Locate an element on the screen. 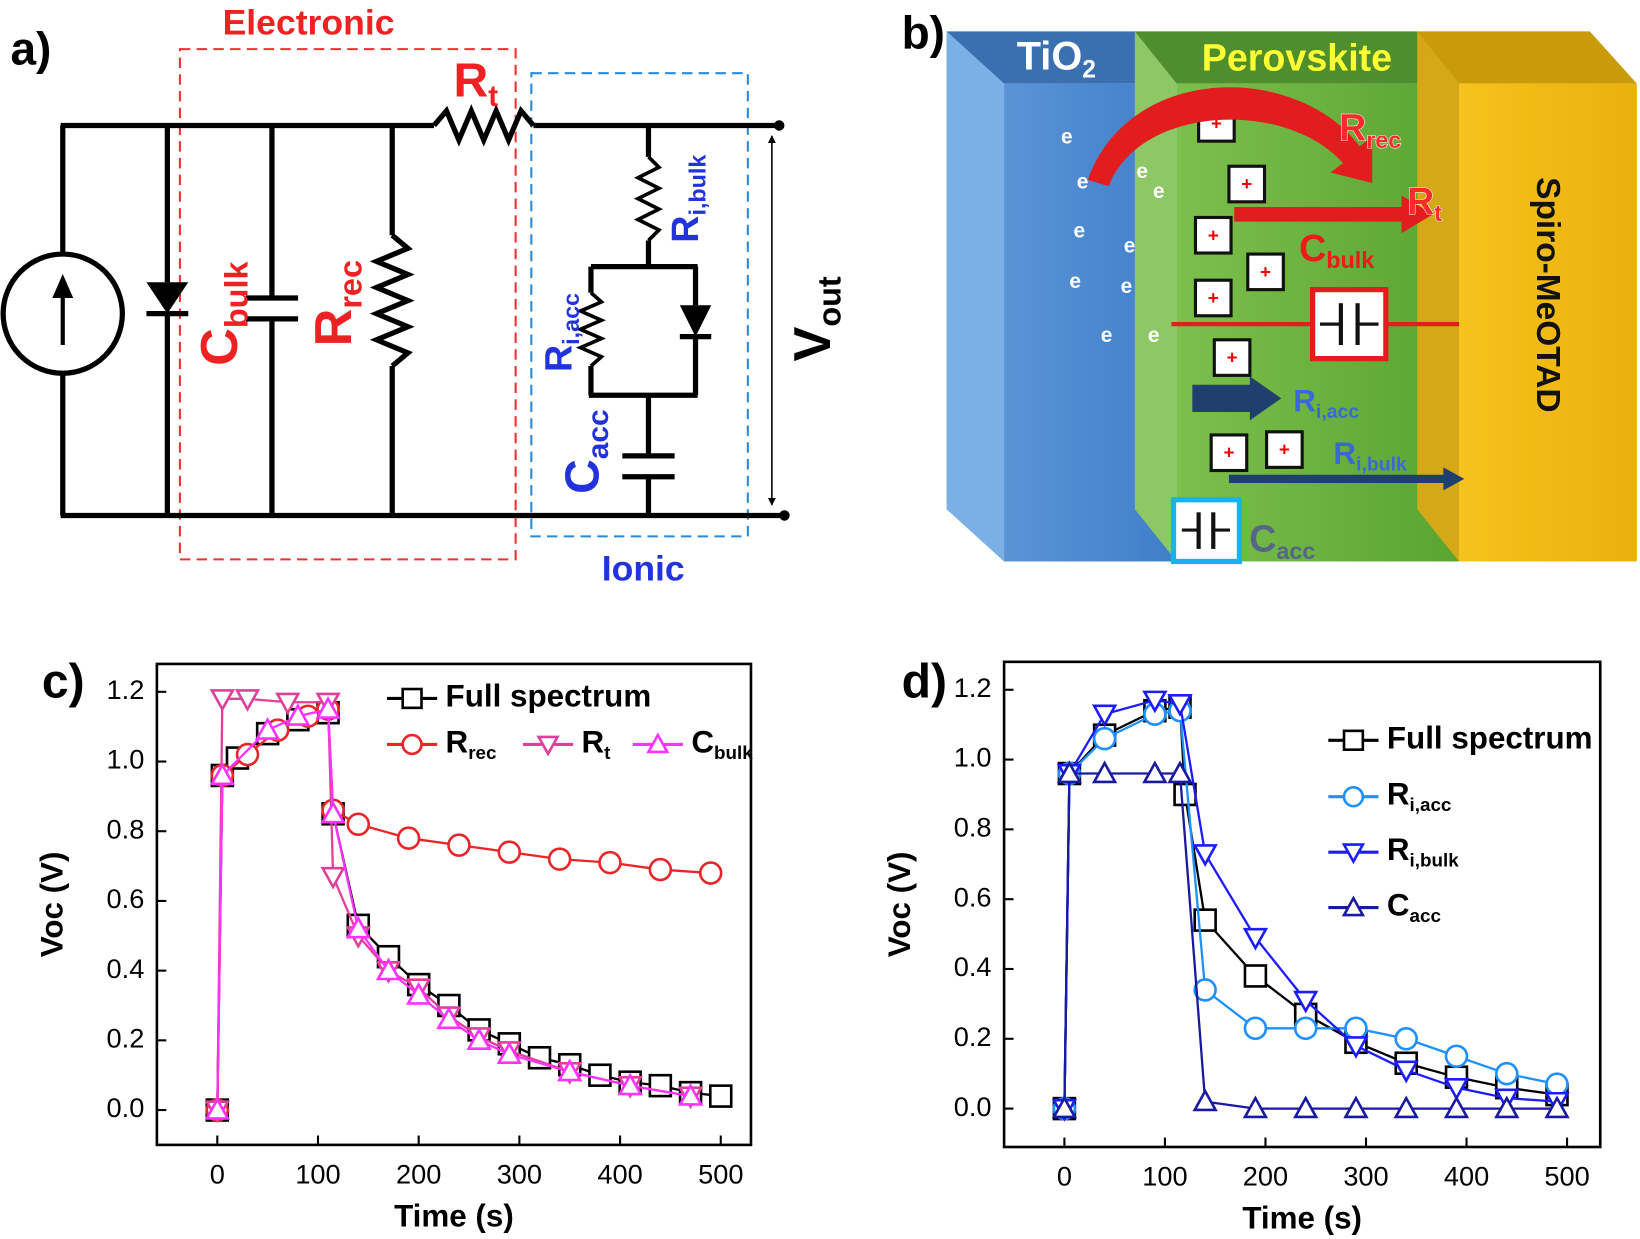 The height and width of the screenshot is (1239, 1640). label-sub: acc is located at coordinates (1295, 551).